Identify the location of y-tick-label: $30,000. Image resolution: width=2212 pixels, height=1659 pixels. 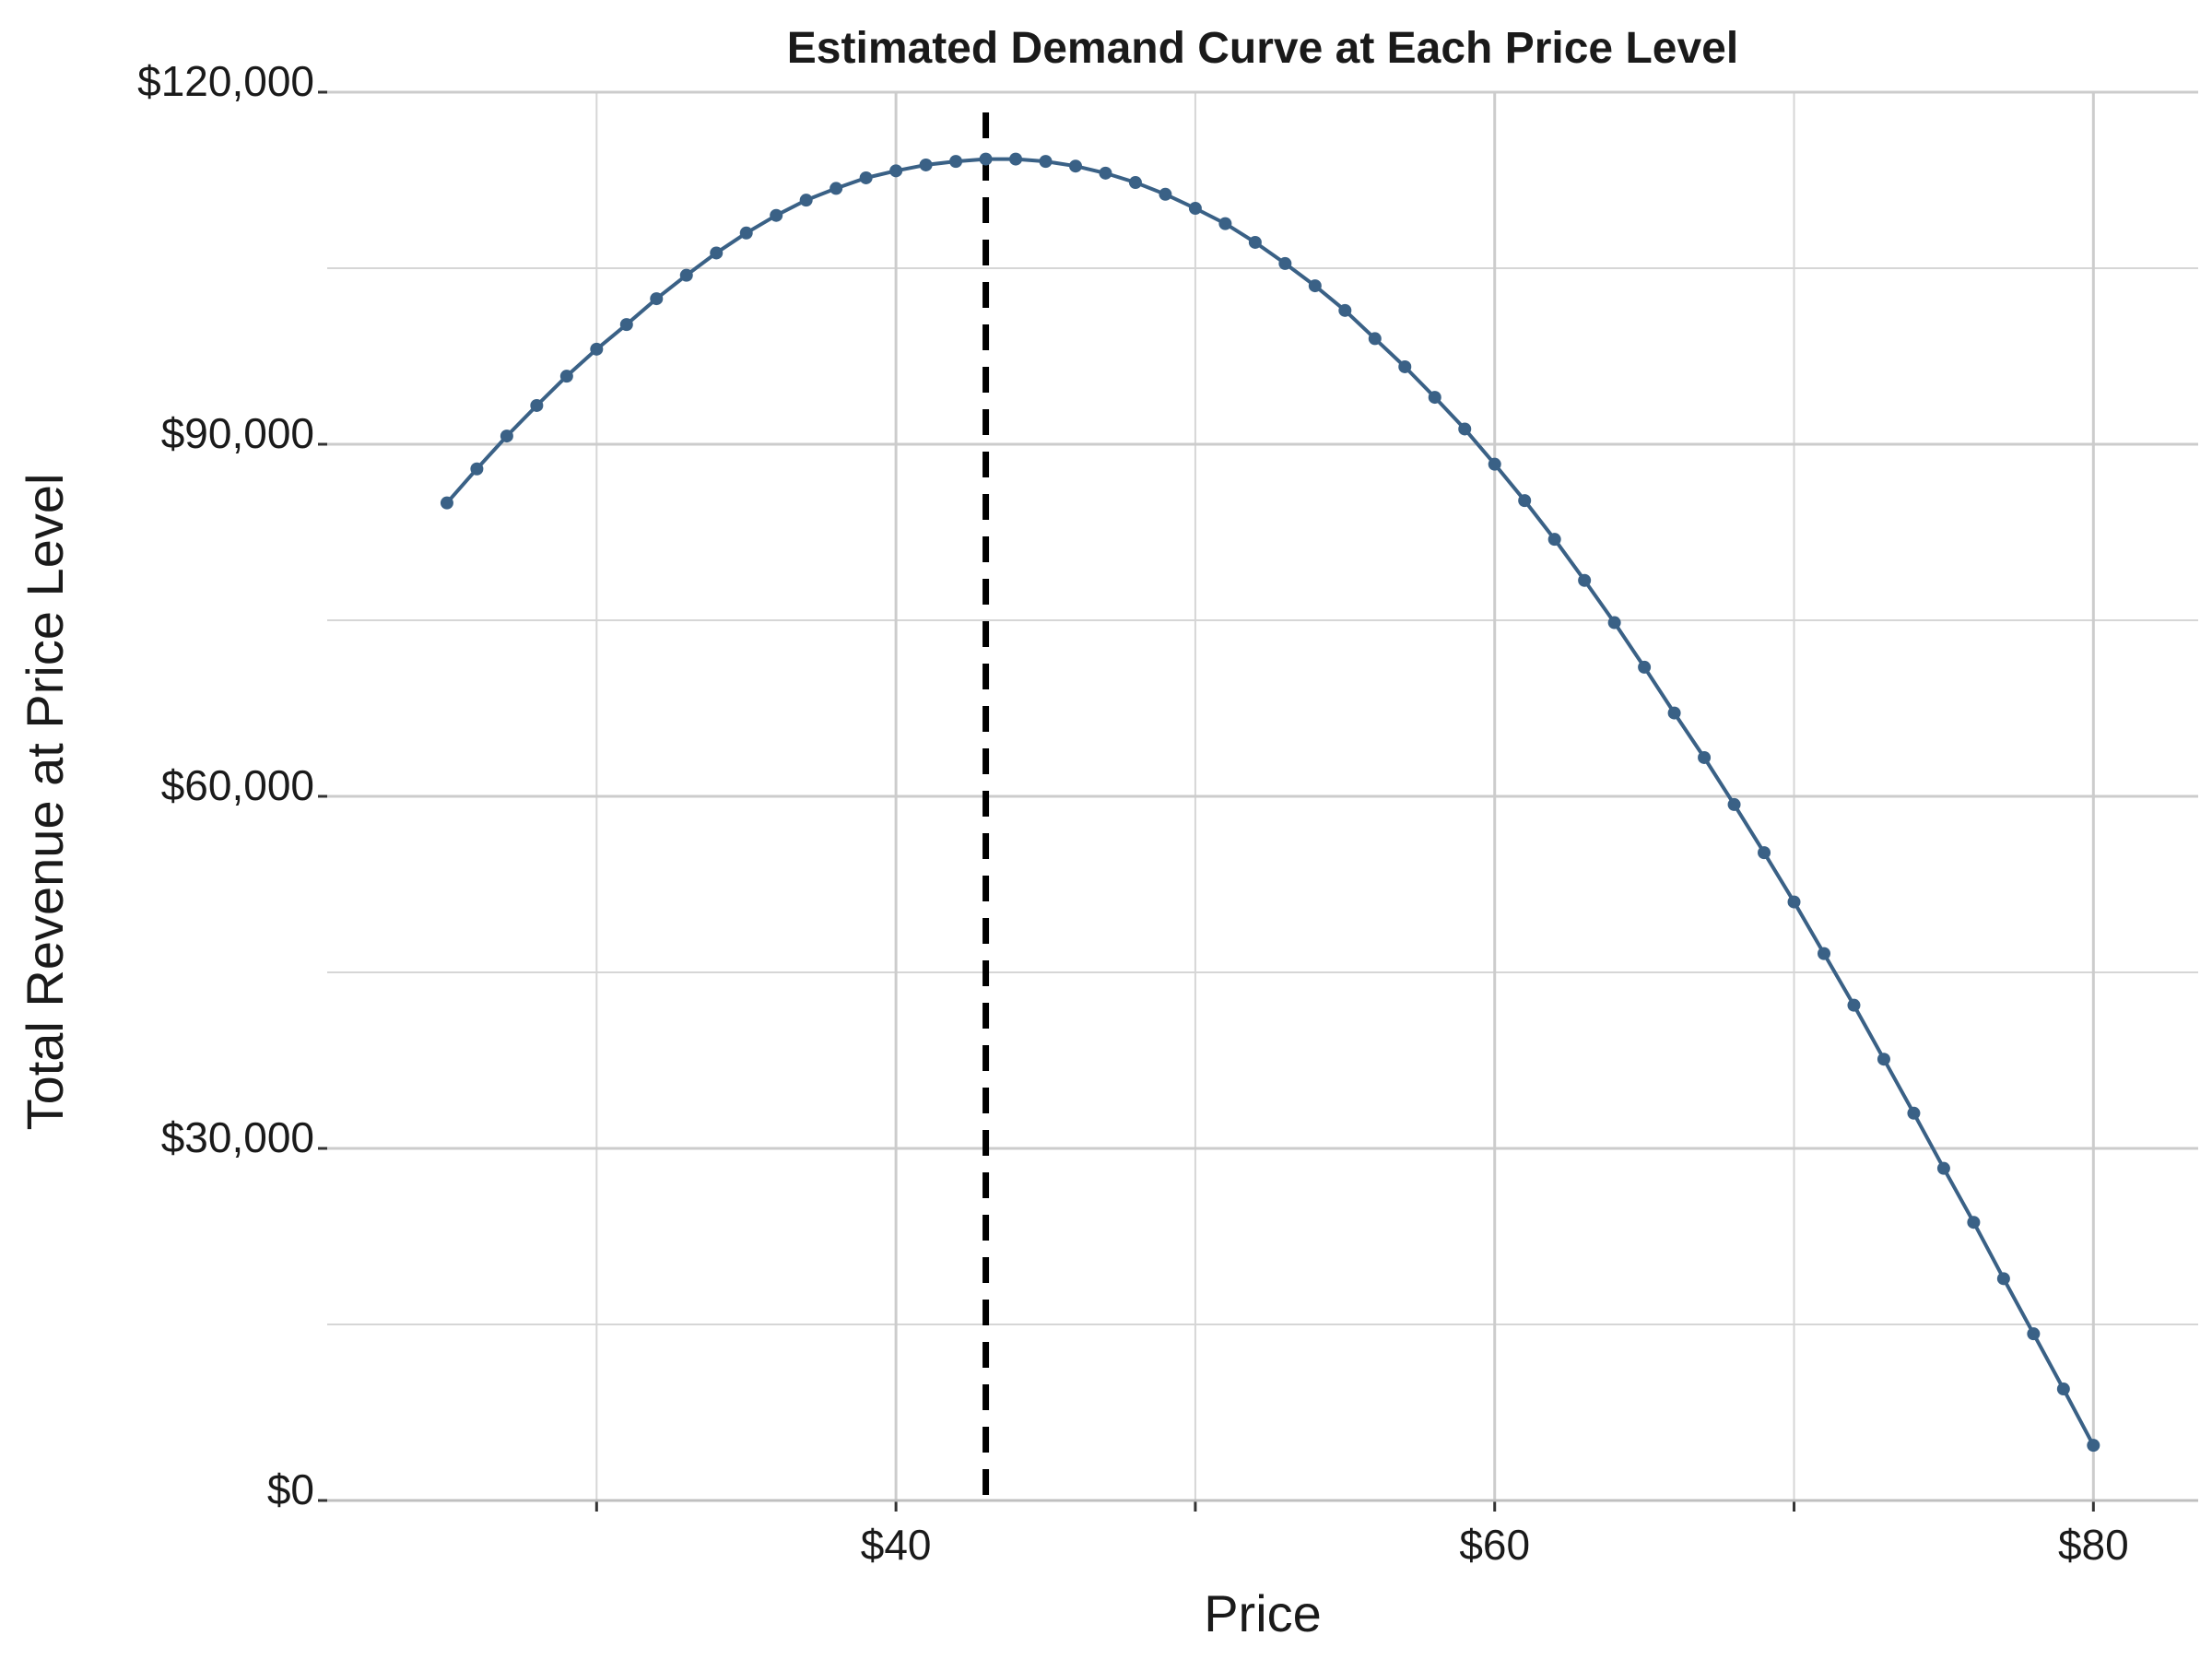
(237, 1137).